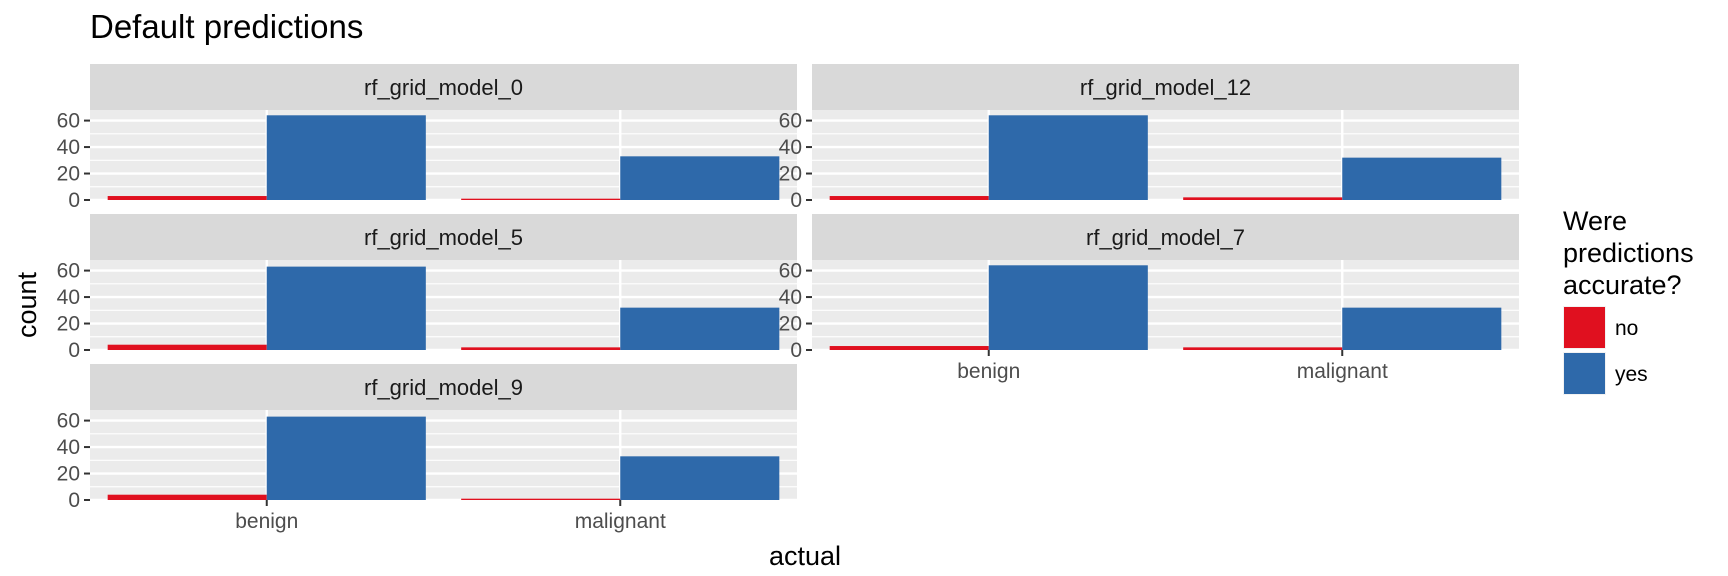 This screenshot has height=576, width=1728. I want to click on facet-strip-label: rf_grid_model_7, so click(1165, 237).